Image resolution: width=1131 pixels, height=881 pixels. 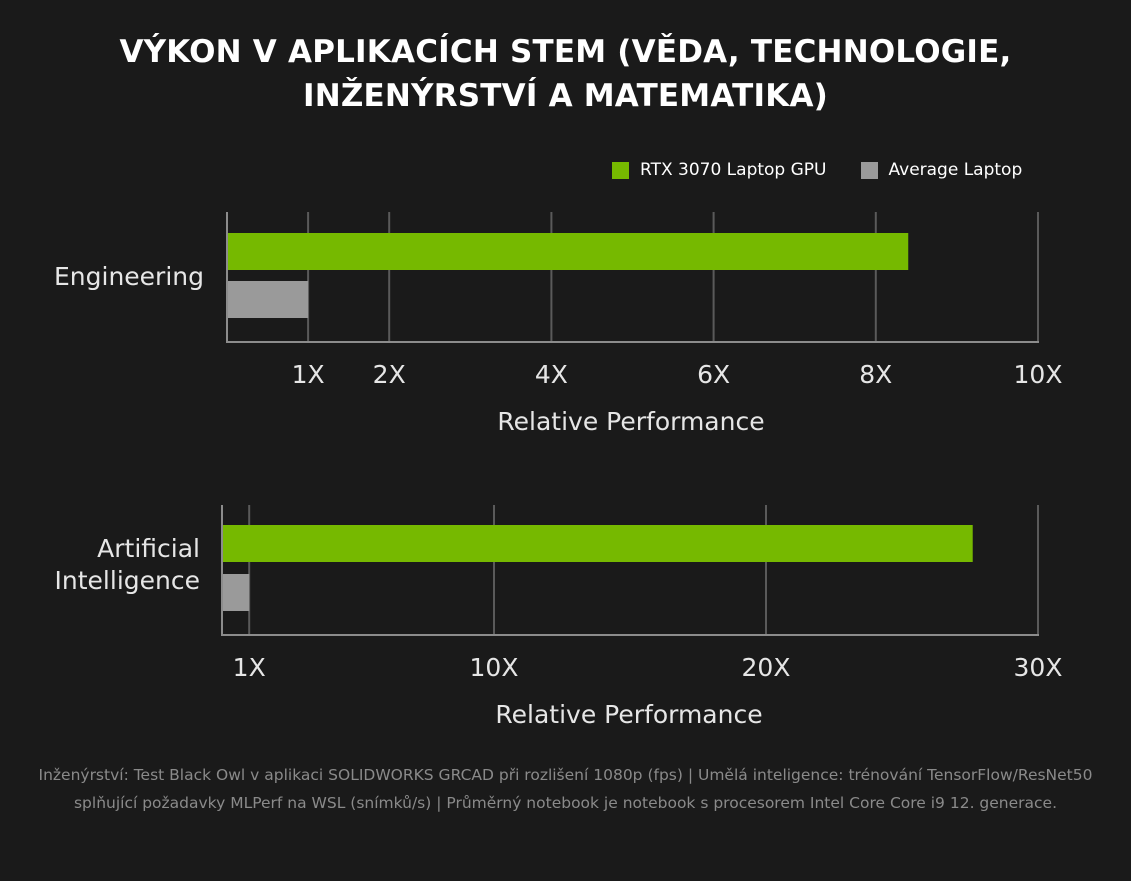 I want to click on page-title-line: INŽENÝRSTVÍ A MATEMATIKA), so click(x=565, y=96).